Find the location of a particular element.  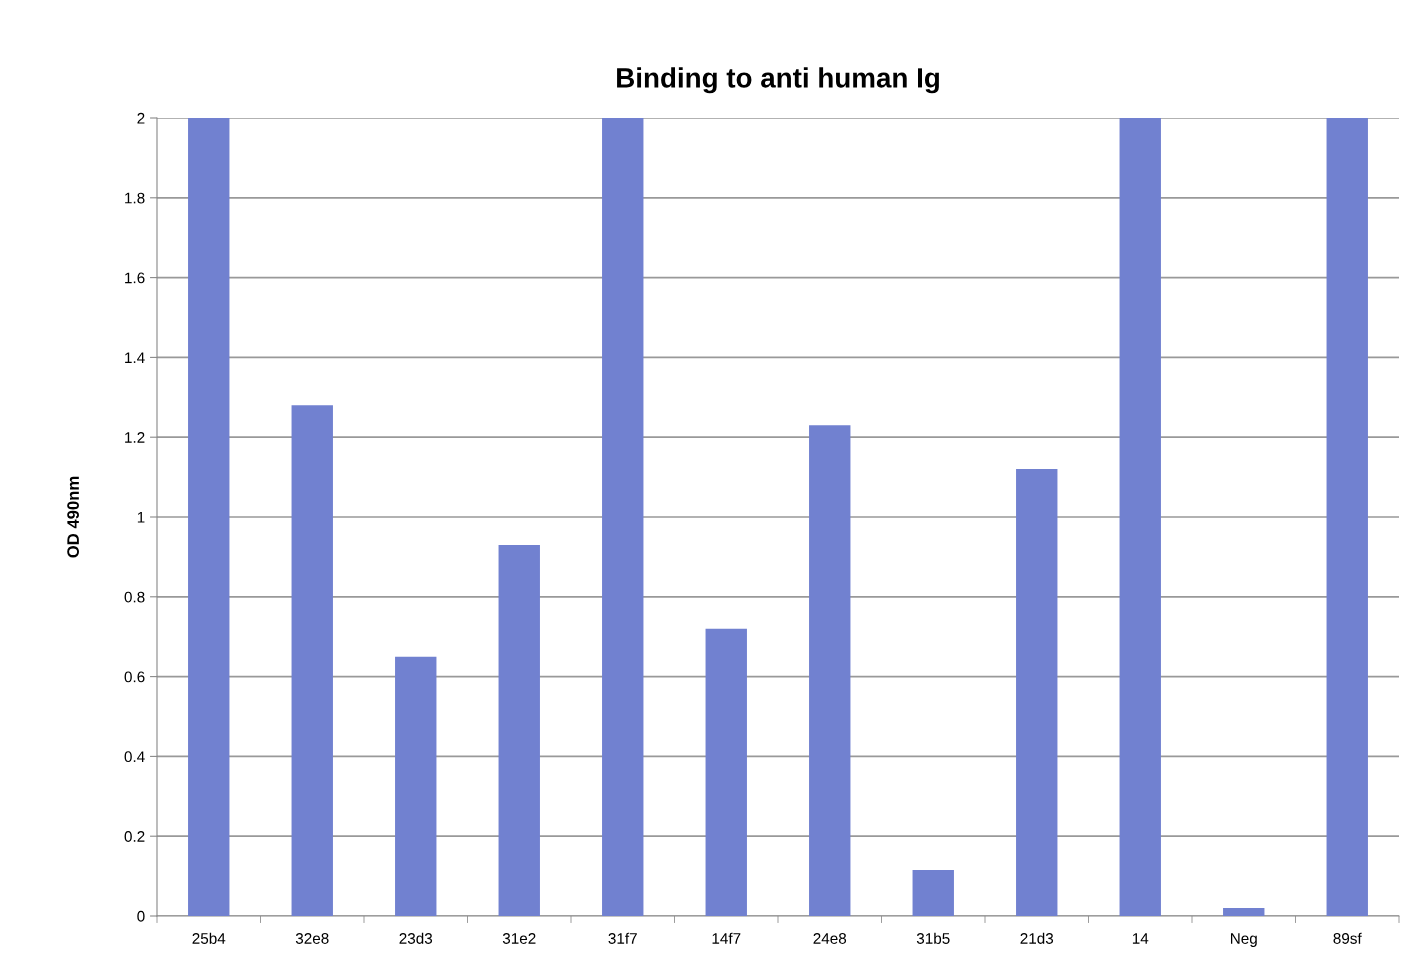

y-tick-label: 0.4 is located at coordinates (134, 757).